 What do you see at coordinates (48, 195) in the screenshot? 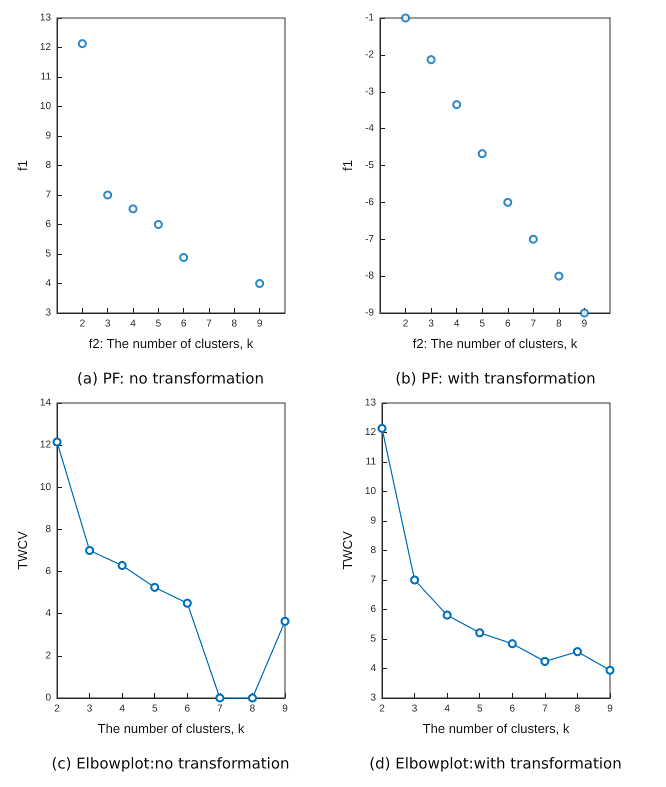
I see `y-tick-label: 7` at bounding box center [48, 195].